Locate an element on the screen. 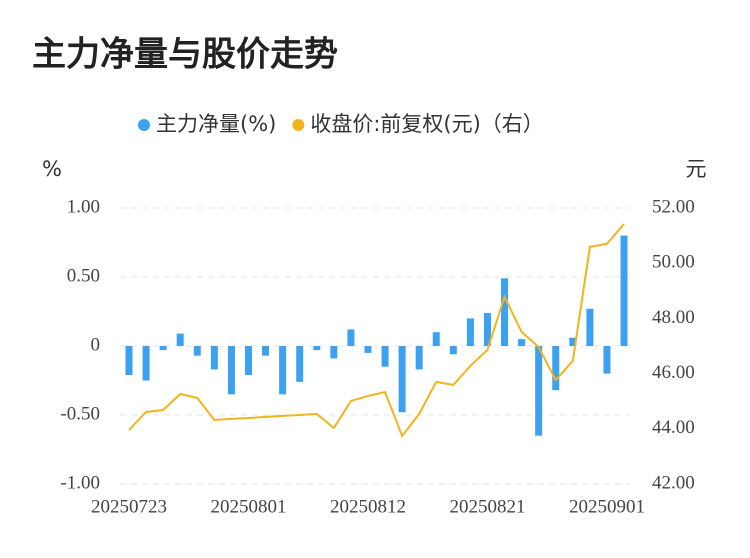 The image size is (750, 558). x-tick-label: 20250801 is located at coordinates (248, 506).